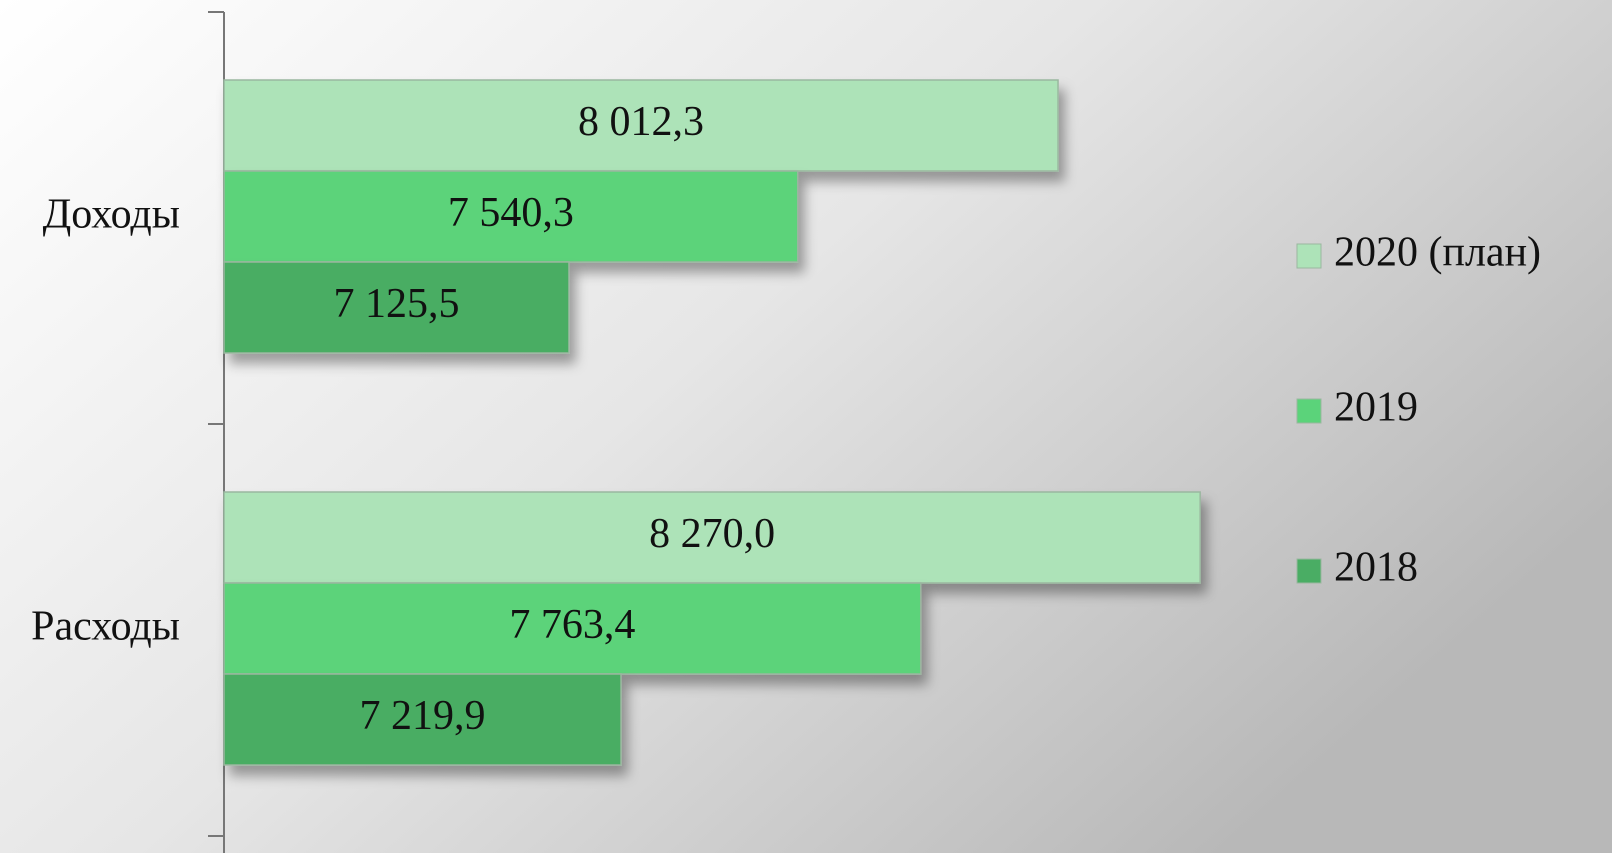 The width and height of the screenshot is (1612, 853). I want to click on data-label: 8 270,0, so click(712, 534).